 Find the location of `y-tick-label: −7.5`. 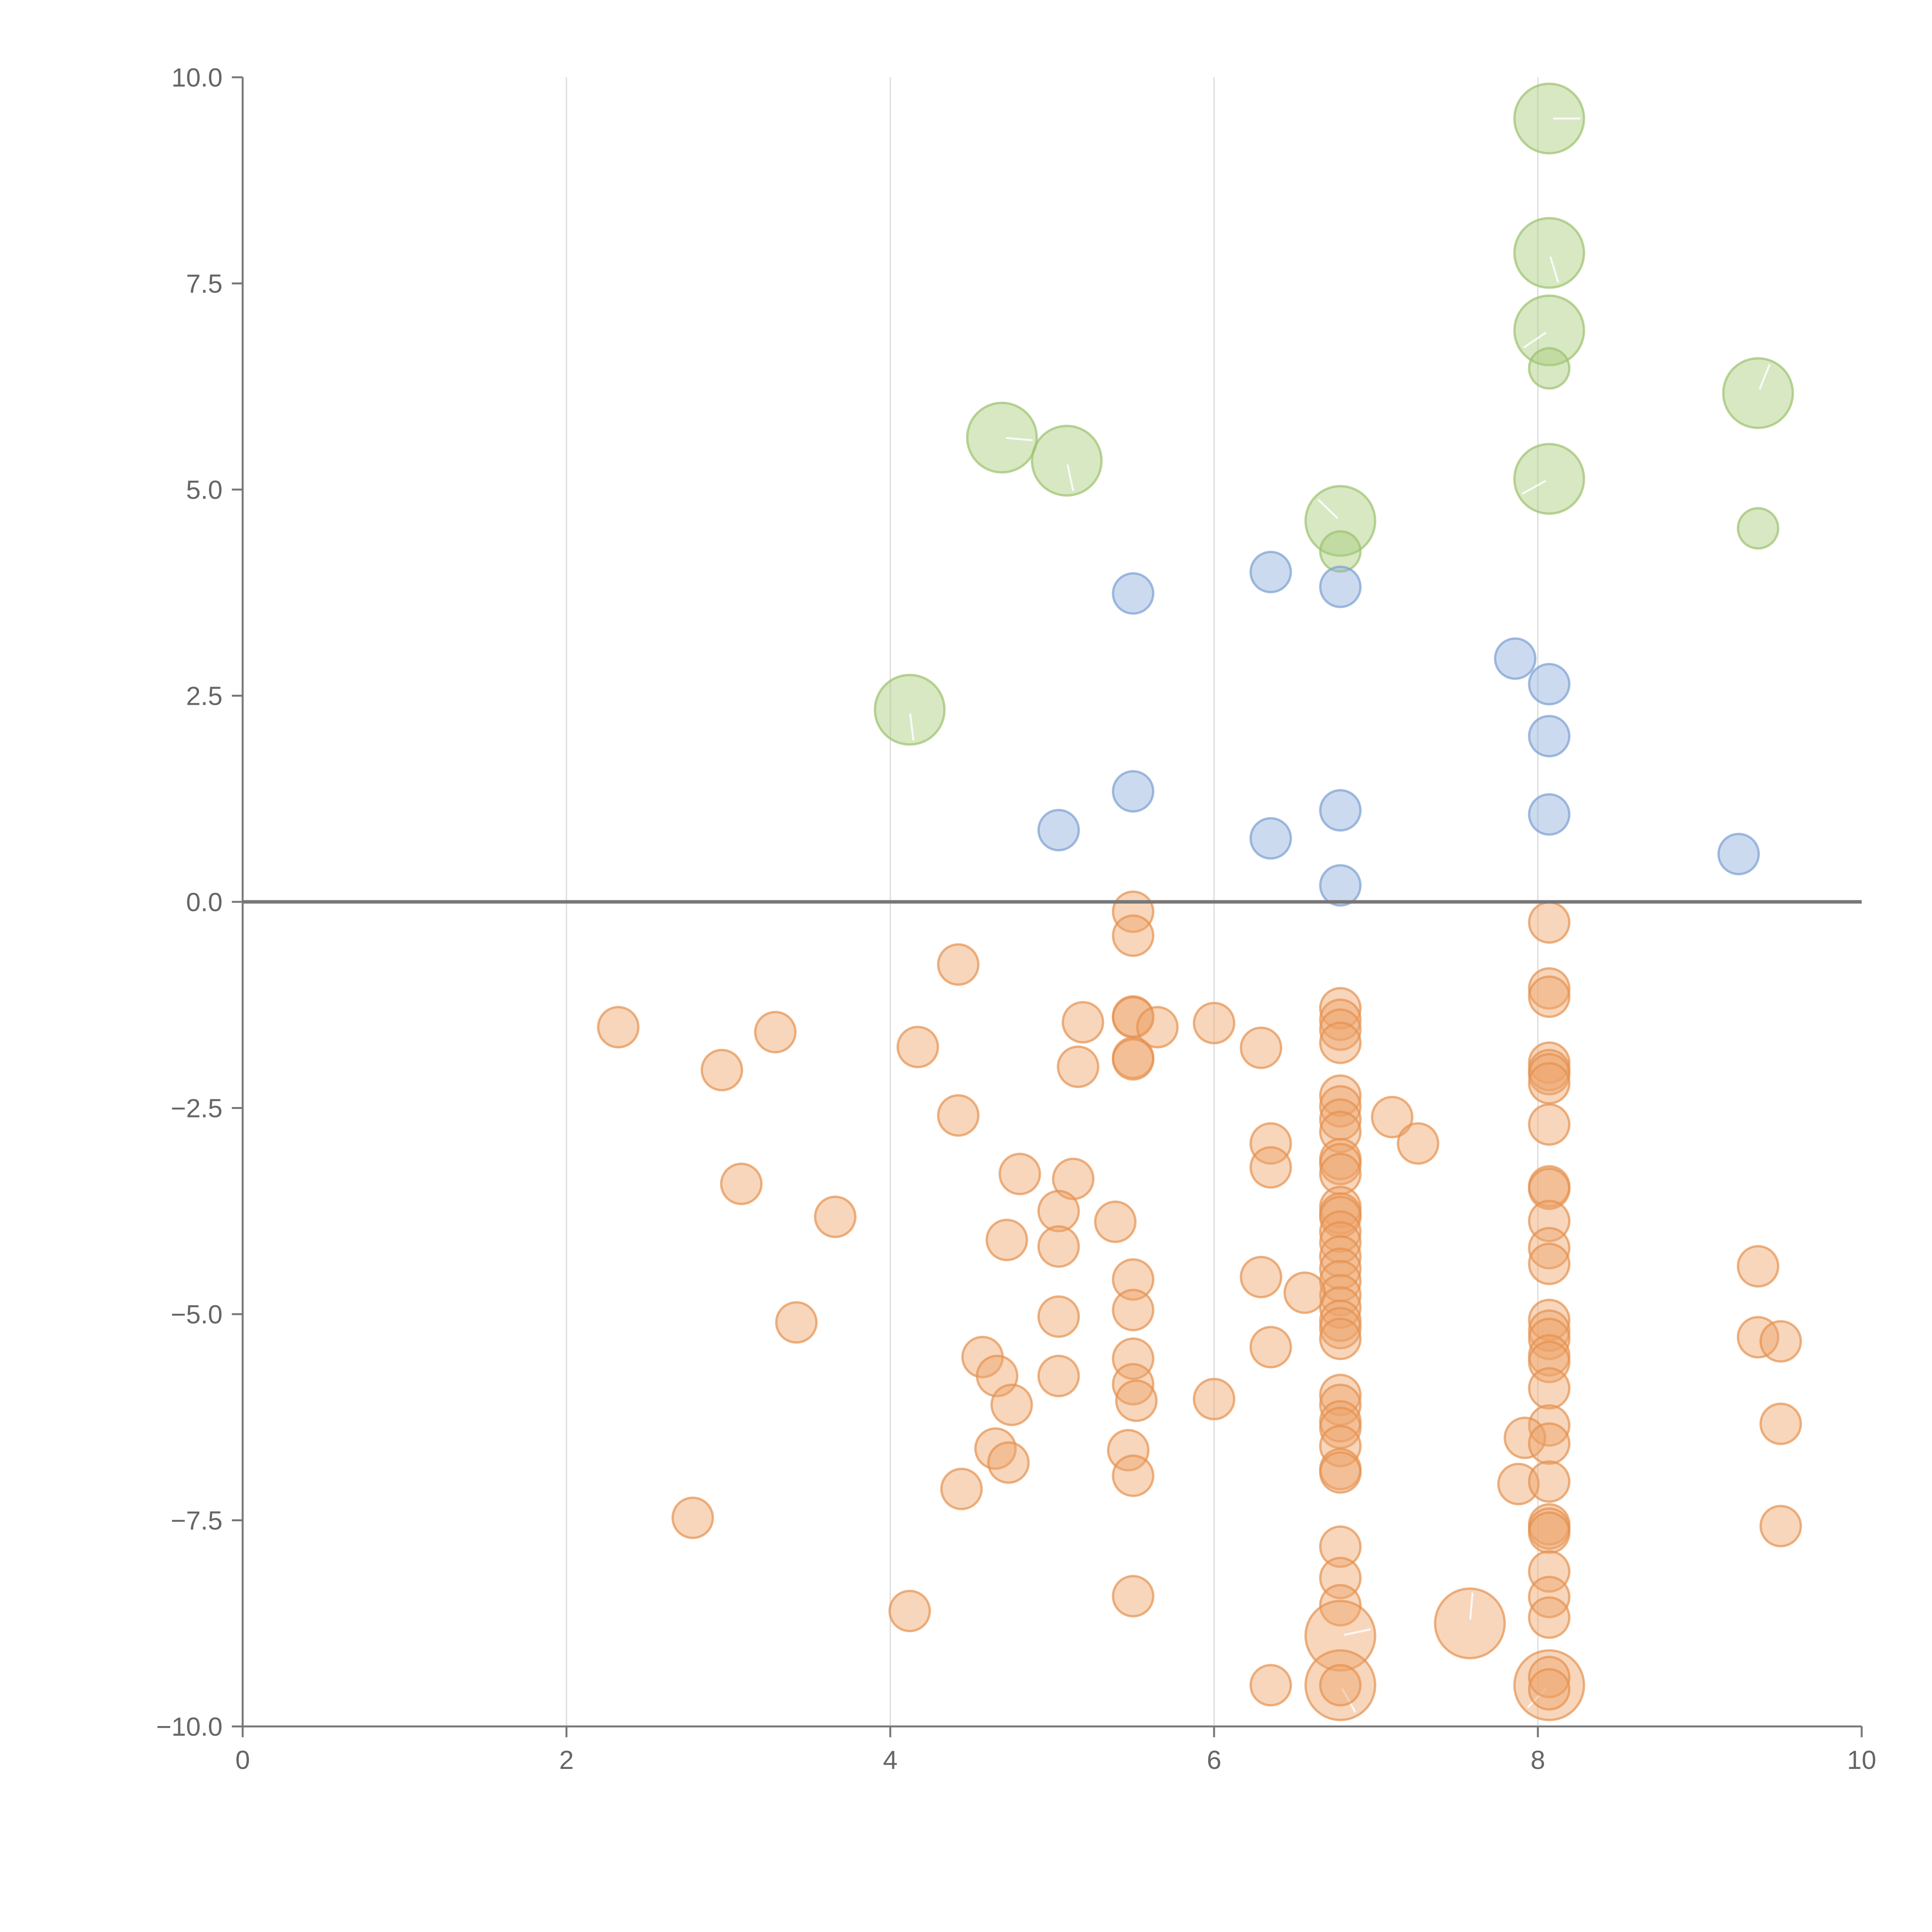

y-tick-label: −7.5 is located at coordinates (197, 1521).